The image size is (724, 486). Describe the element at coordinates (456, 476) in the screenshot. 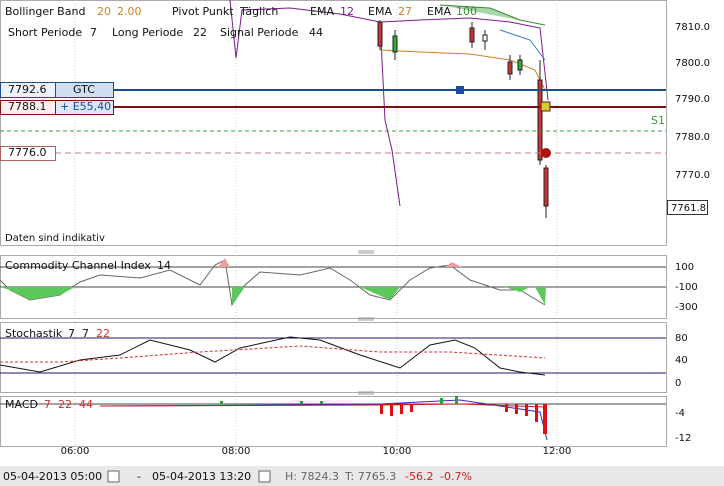

I see `status-change-pct: -0.7%` at that location.